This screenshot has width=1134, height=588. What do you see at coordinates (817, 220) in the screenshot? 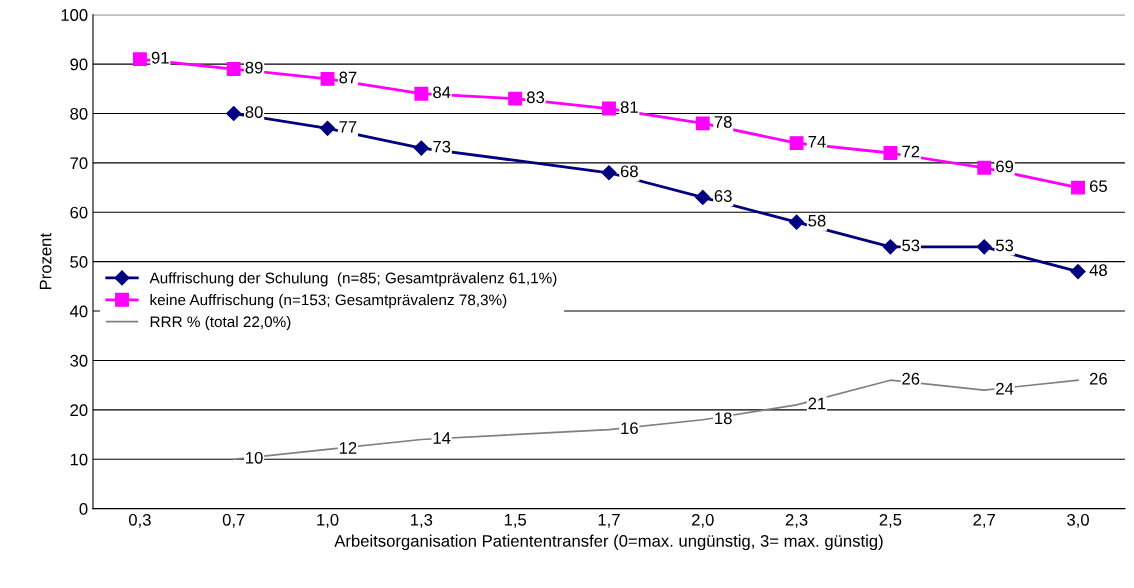
I see `data-label: 58` at bounding box center [817, 220].